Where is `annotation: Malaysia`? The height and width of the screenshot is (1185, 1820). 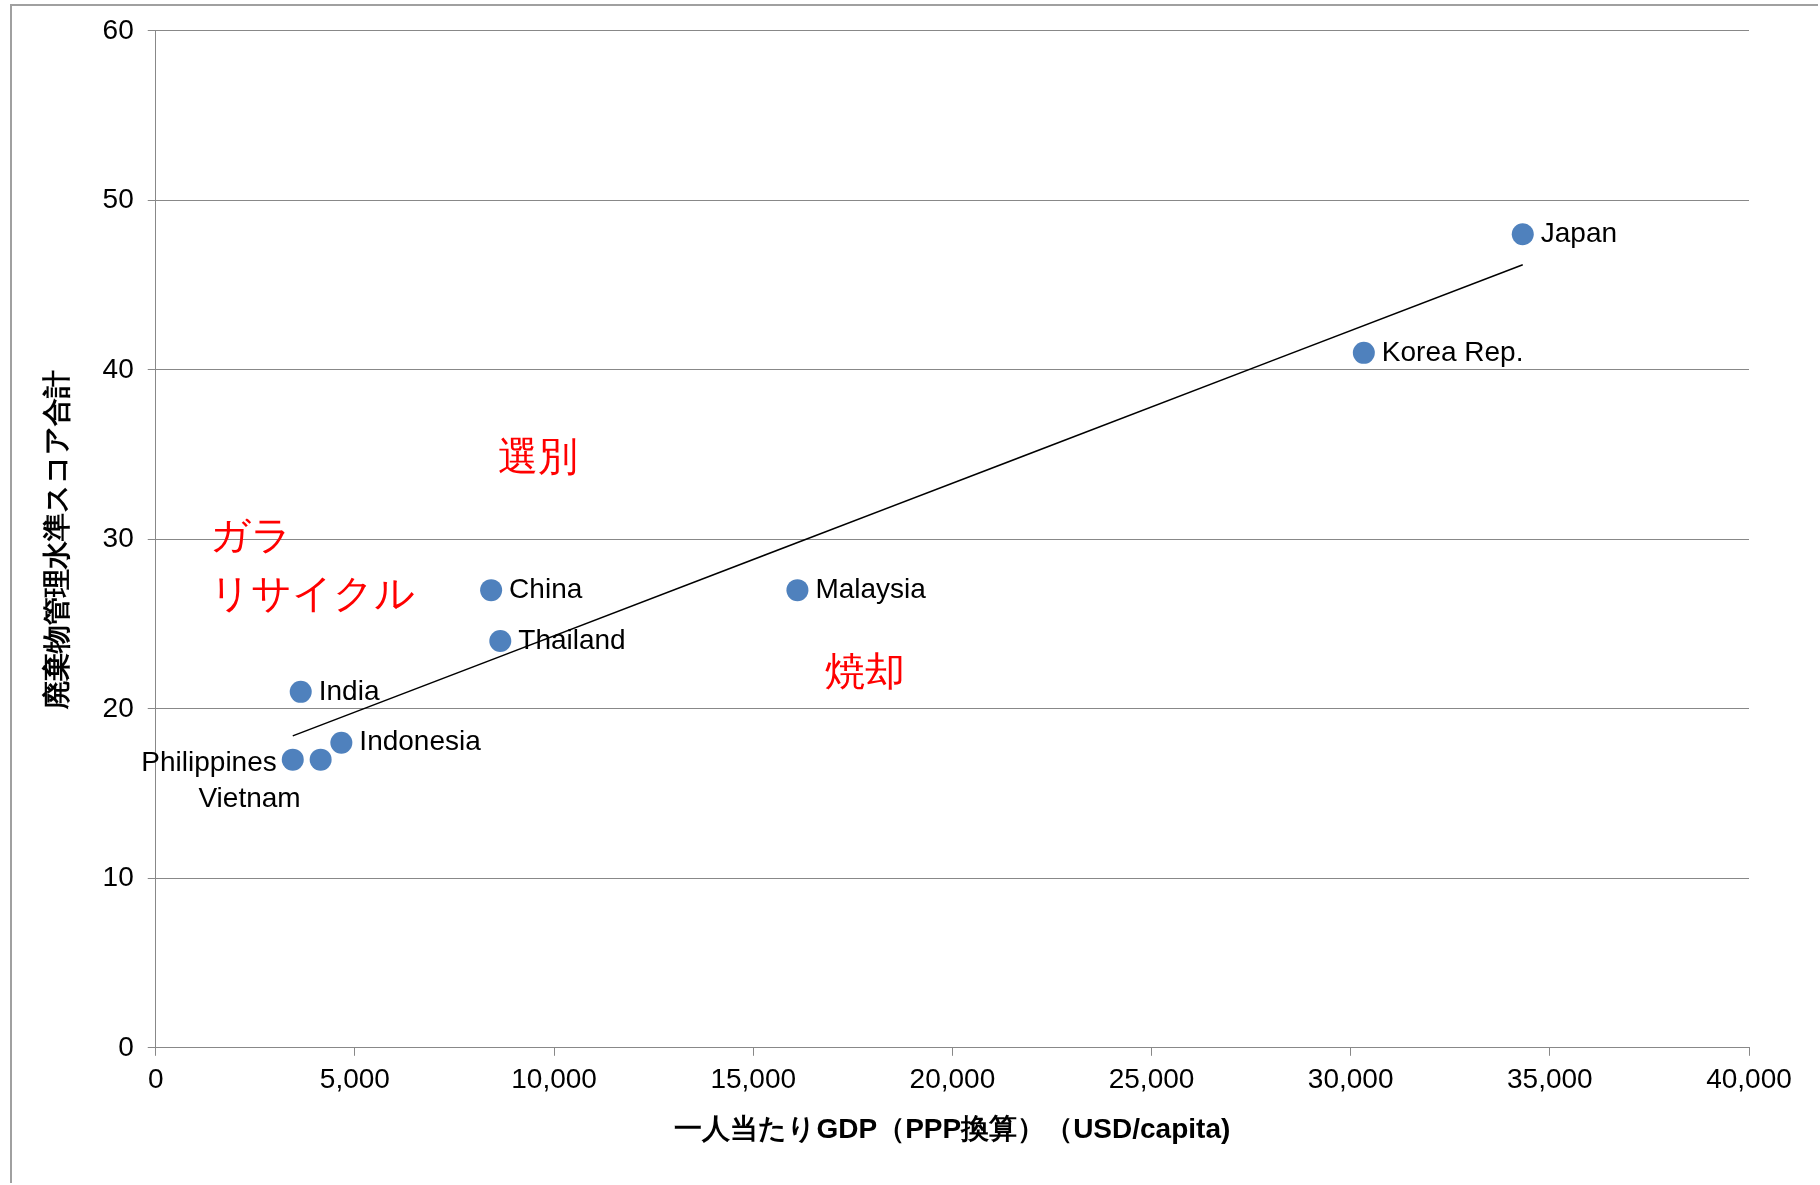
annotation: Malaysia is located at coordinates (871, 588).